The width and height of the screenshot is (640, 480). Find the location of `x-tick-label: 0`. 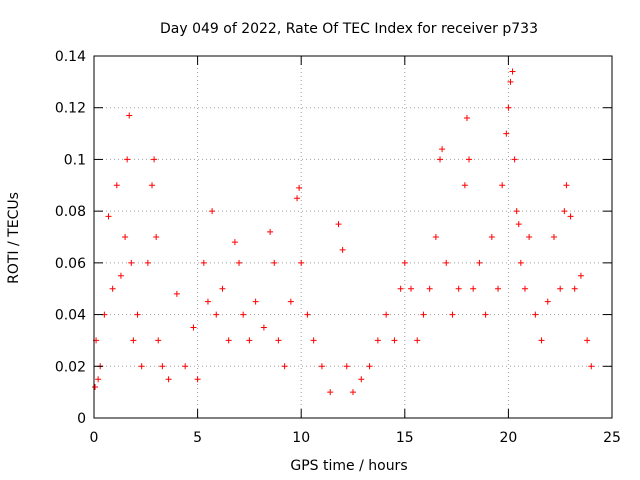

x-tick-label: 0 is located at coordinates (94, 438).